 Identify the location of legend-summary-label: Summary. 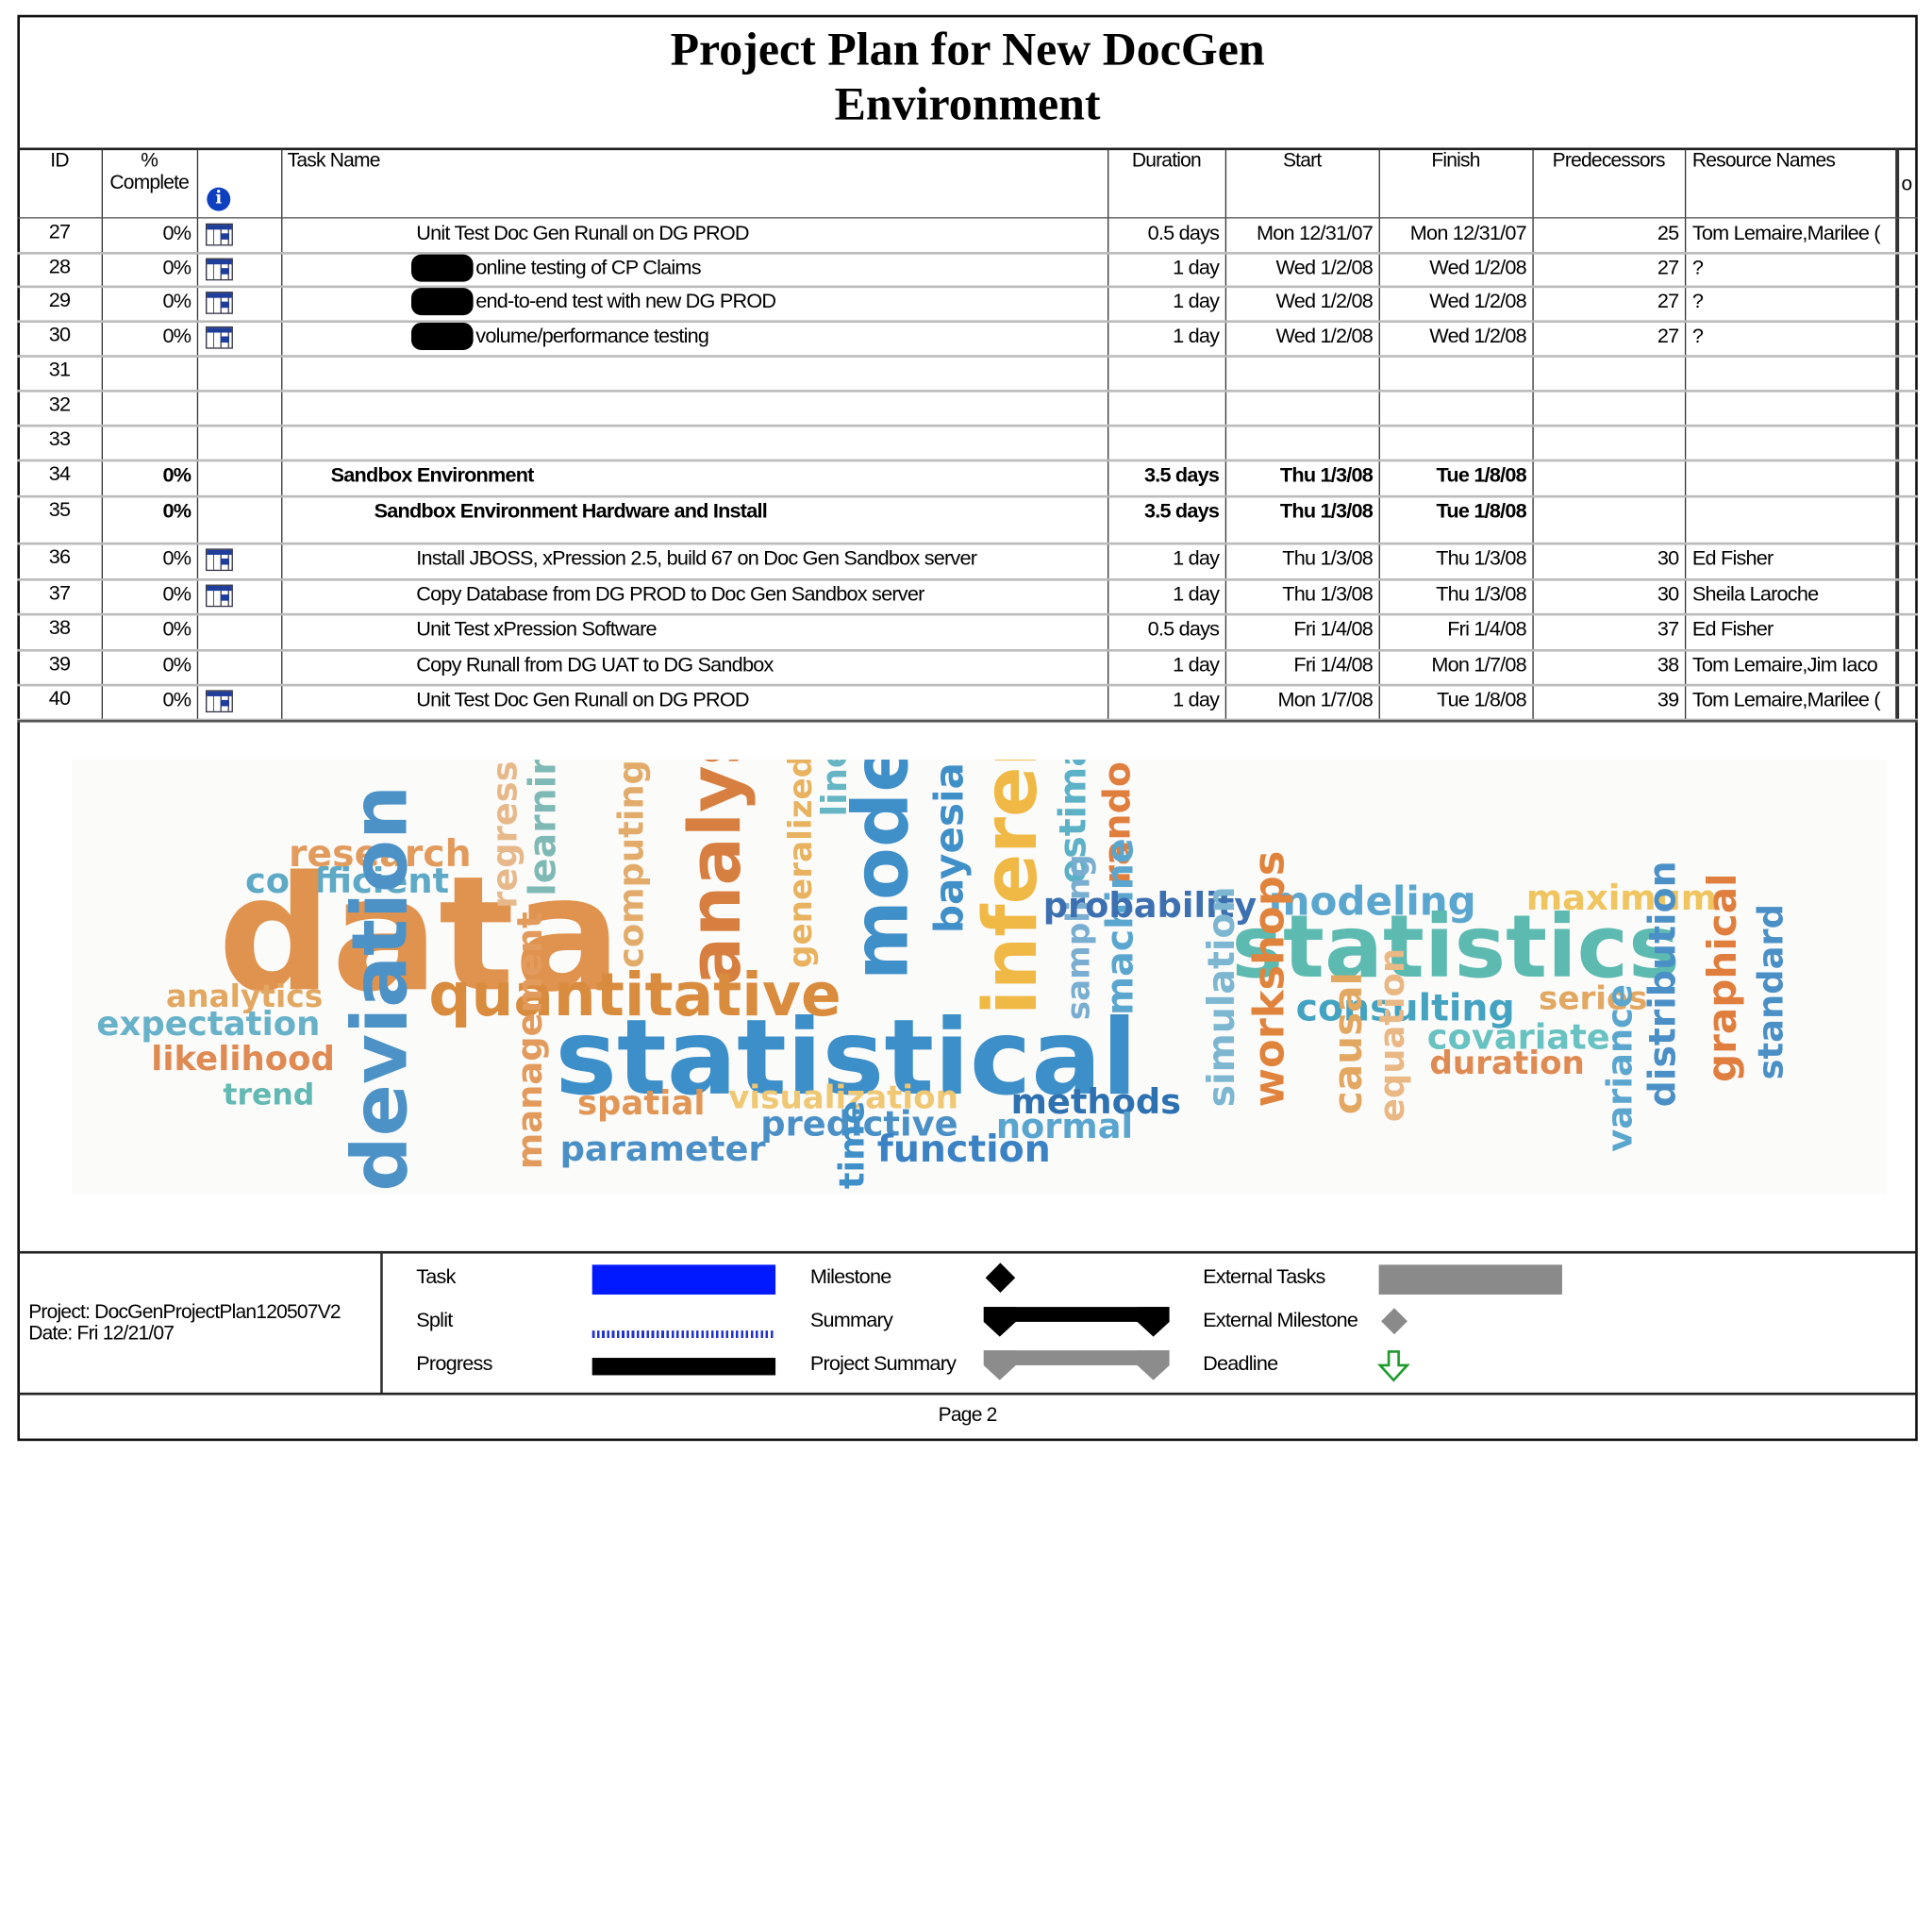
(851, 1320).